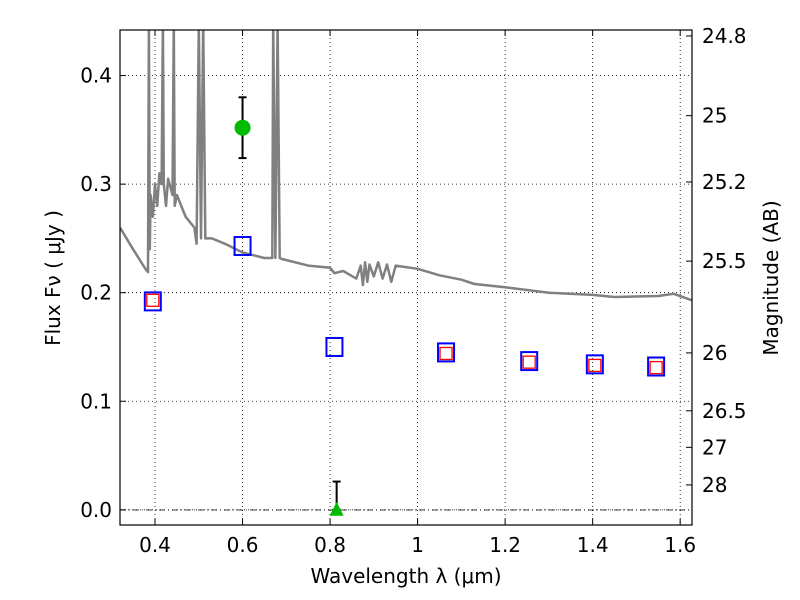  I want to click on x-tick-label: 1.4, so click(593, 545).